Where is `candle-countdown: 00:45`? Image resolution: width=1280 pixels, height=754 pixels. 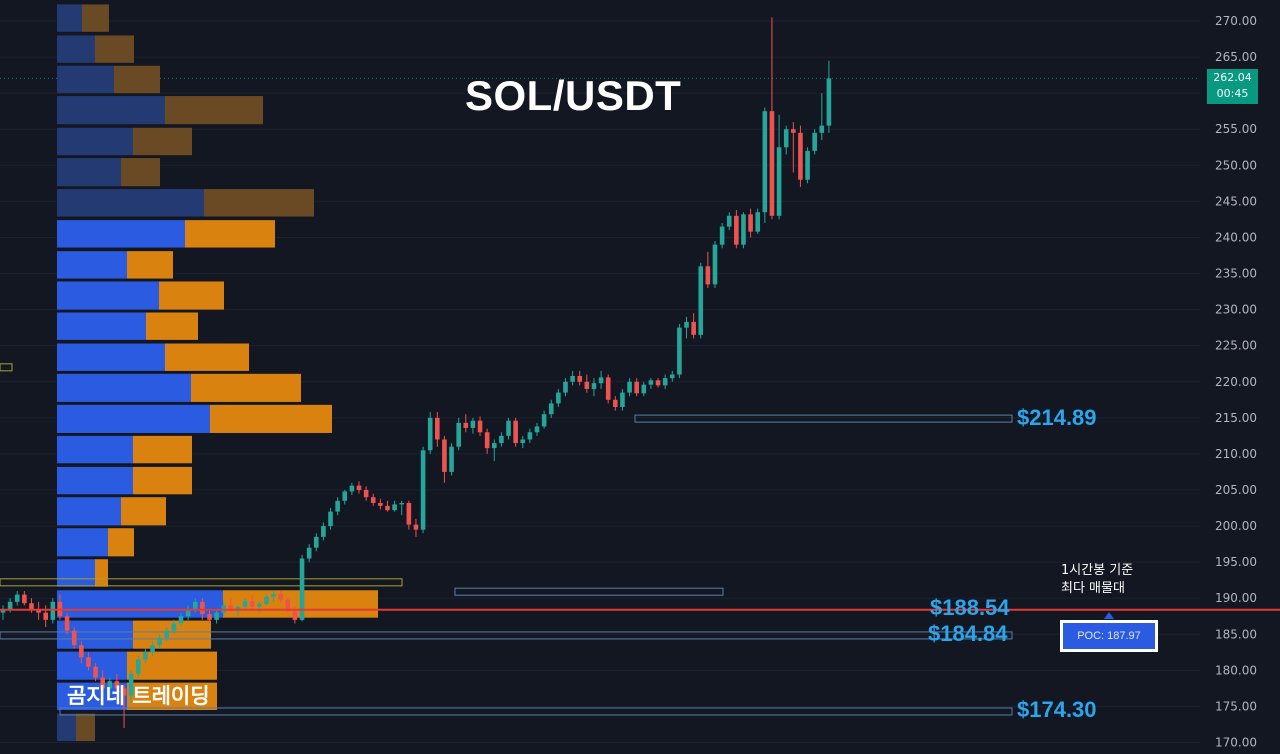 candle-countdown: 00:45 is located at coordinates (1232, 93).